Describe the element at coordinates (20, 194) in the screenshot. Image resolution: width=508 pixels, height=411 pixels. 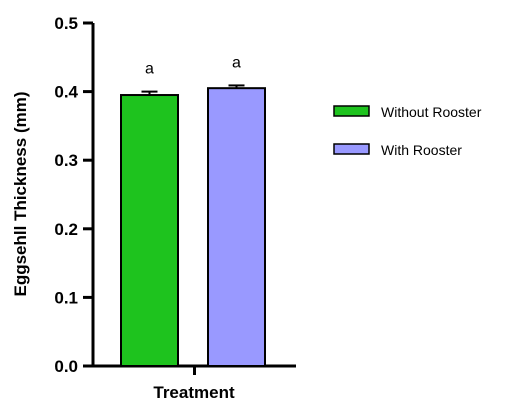
I see `y-axis-title: Eggsehll Thickness (mm)` at that location.